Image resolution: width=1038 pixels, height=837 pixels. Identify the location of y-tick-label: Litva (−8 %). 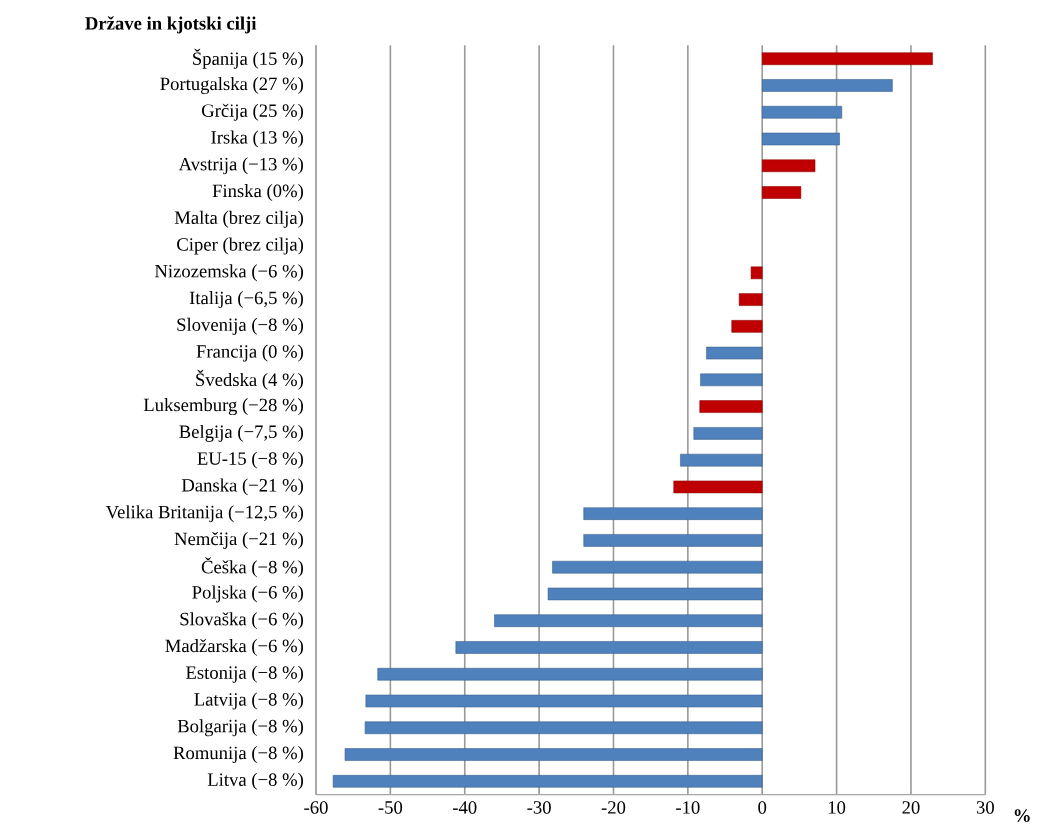
(255, 781).